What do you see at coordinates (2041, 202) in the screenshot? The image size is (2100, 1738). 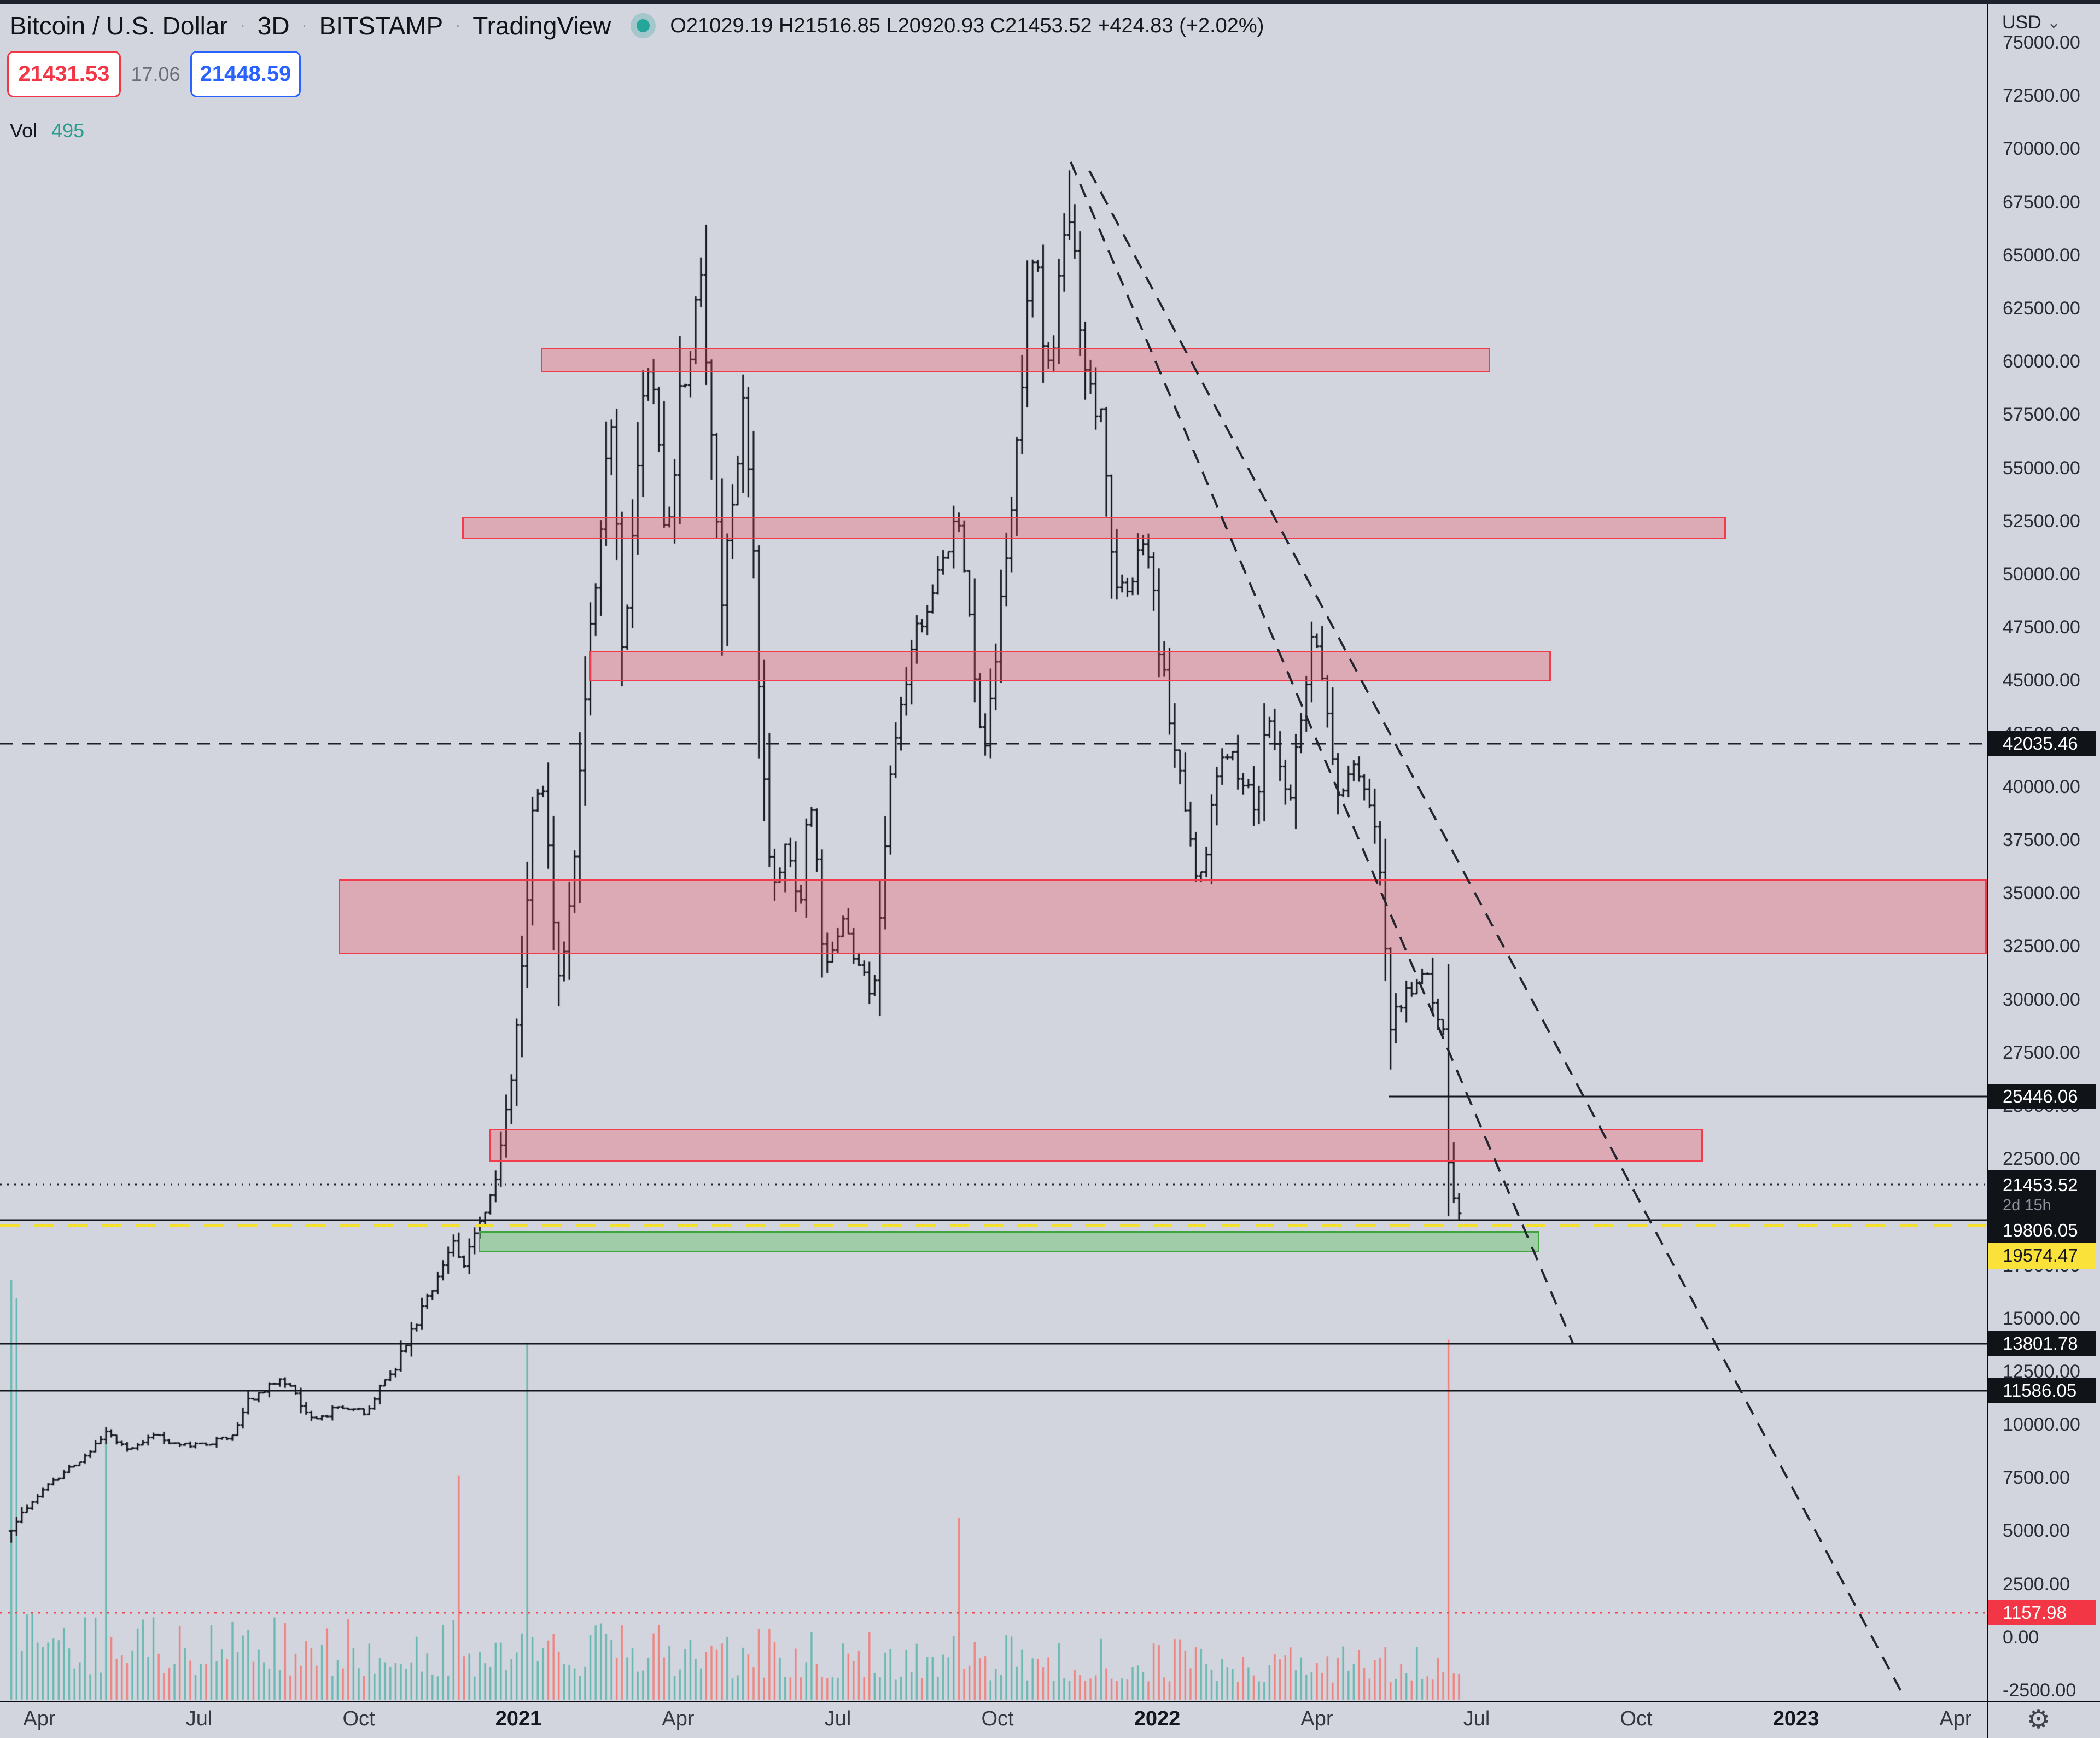 I see `price-tick-label: 67500.00` at bounding box center [2041, 202].